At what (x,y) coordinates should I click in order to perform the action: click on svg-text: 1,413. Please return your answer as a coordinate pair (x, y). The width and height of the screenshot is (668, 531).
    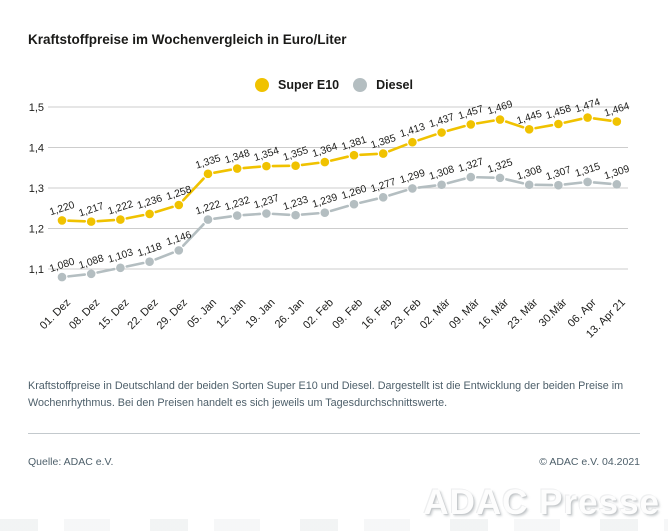
    Looking at the image, I should click on (413, 131).